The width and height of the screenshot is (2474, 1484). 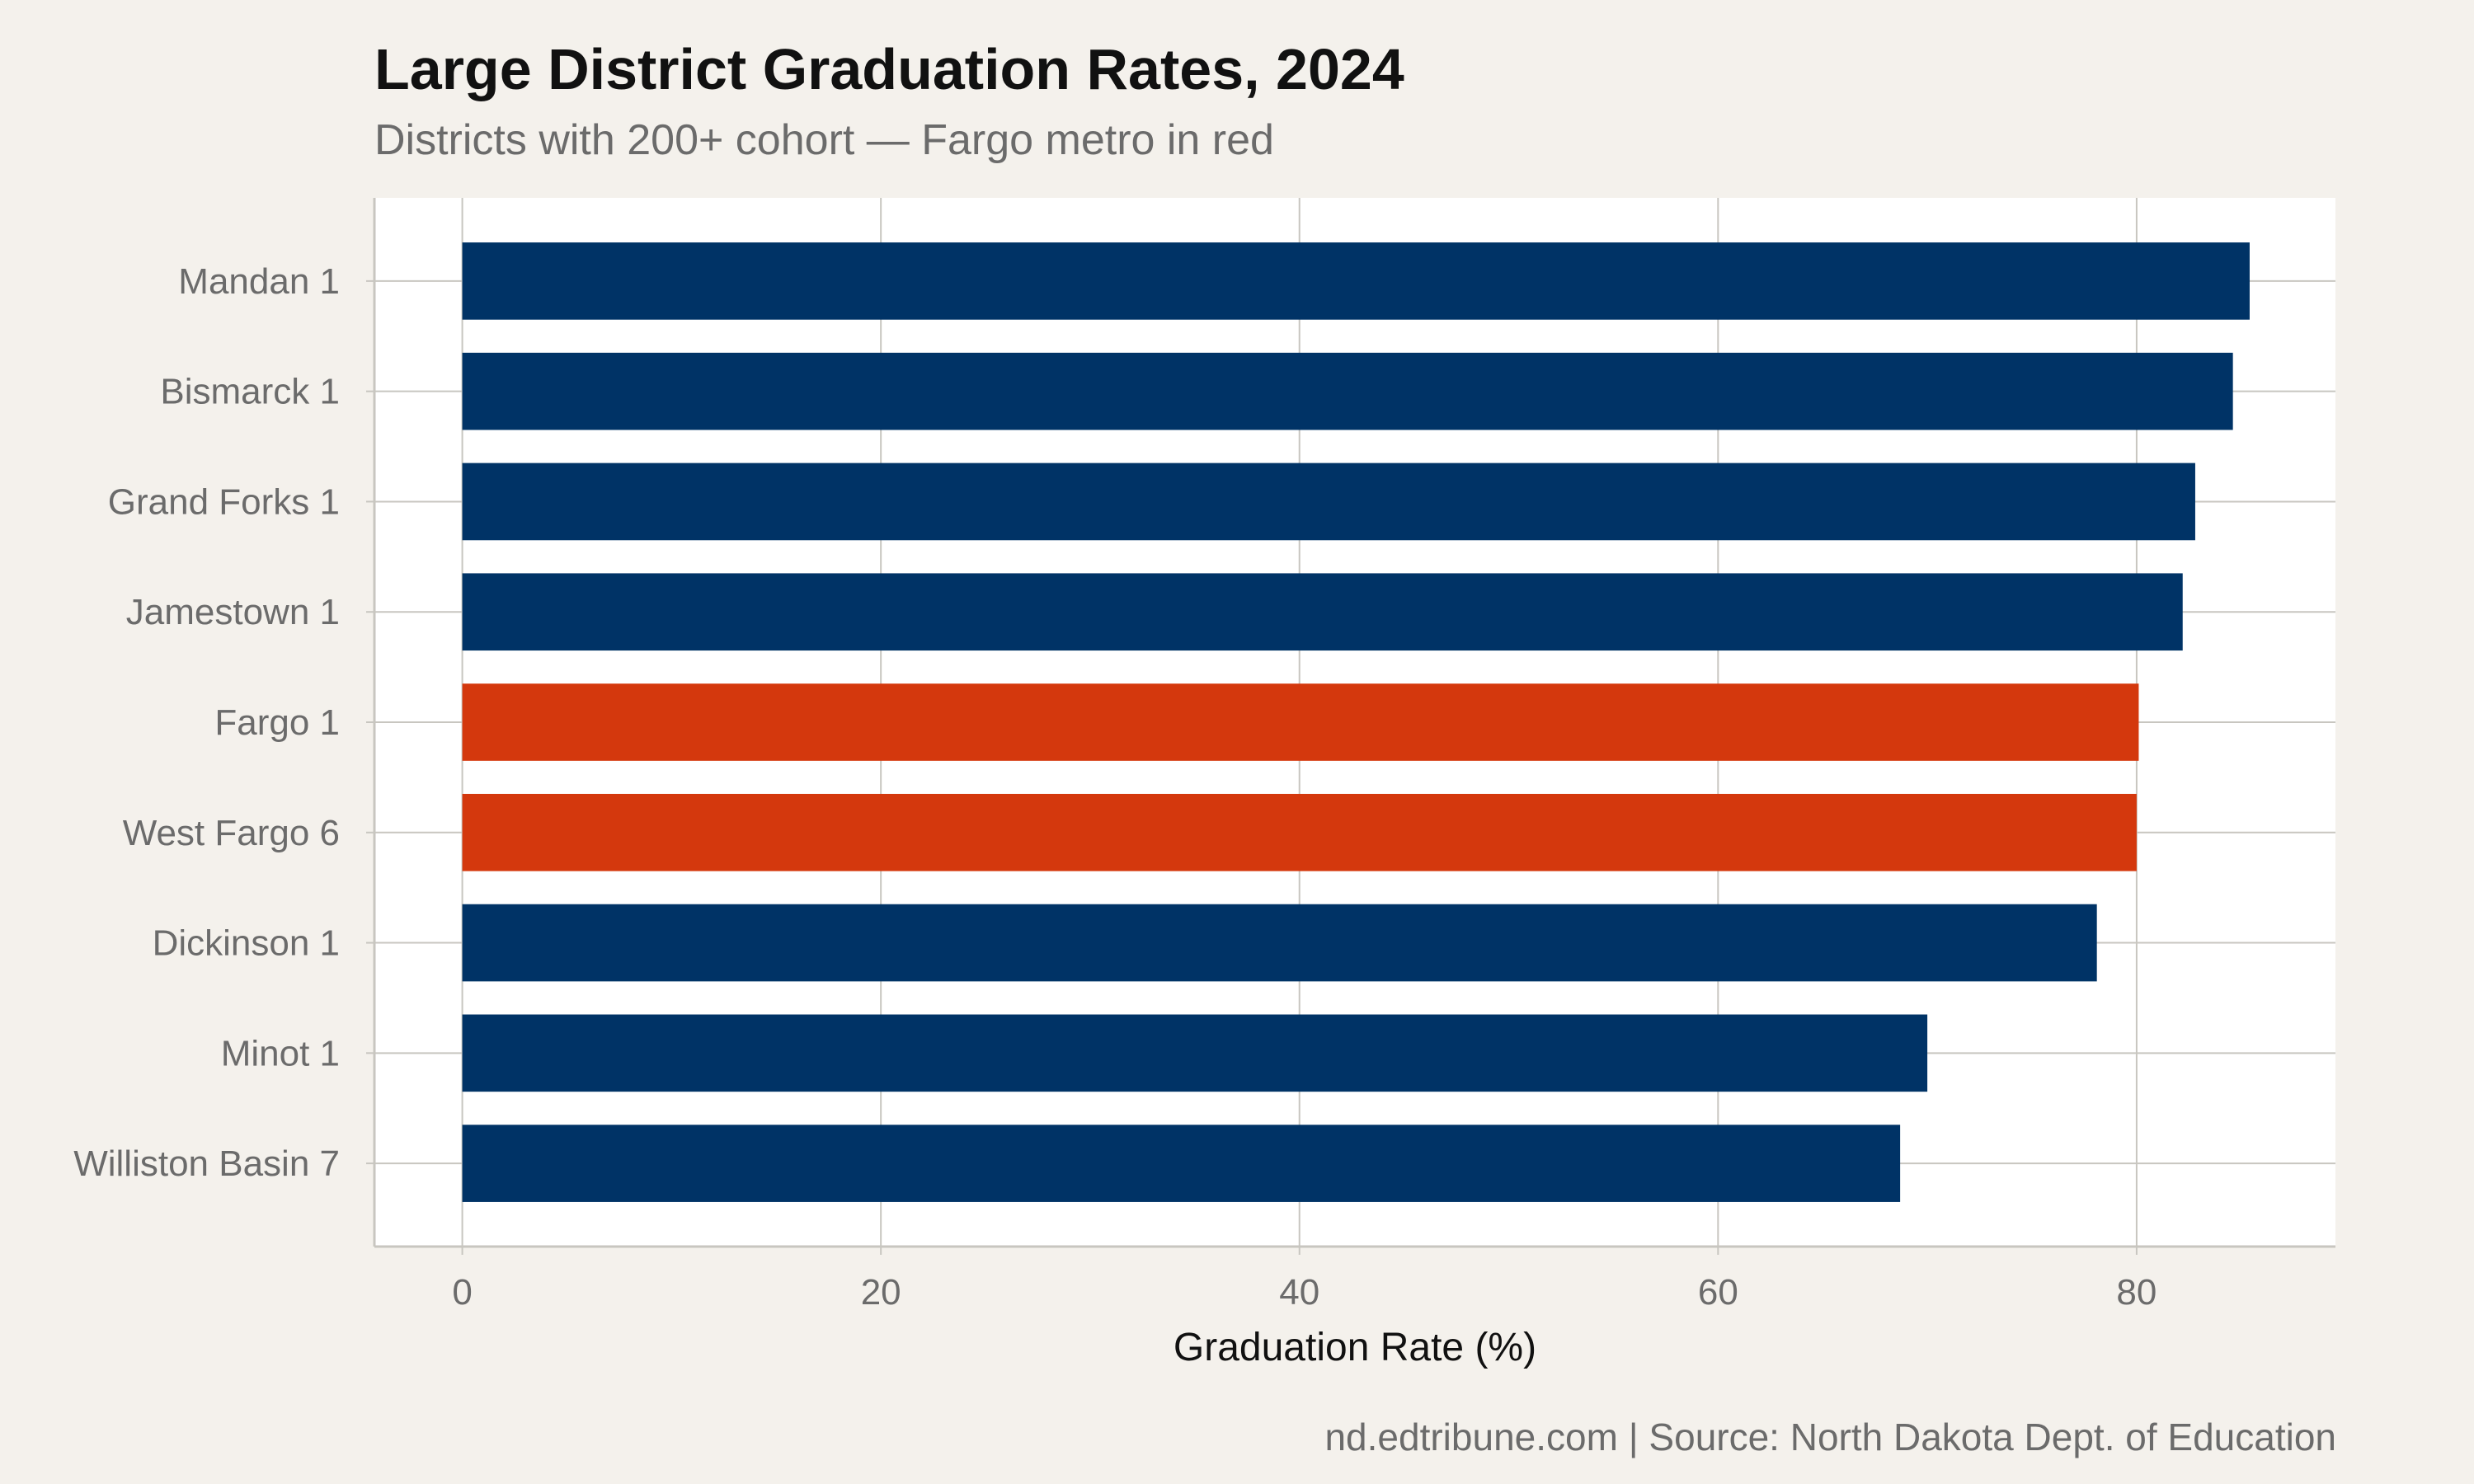 What do you see at coordinates (1299, 1292) in the screenshot?
I see `x-tick-label: 40` at bounding box center [1299, 1292].